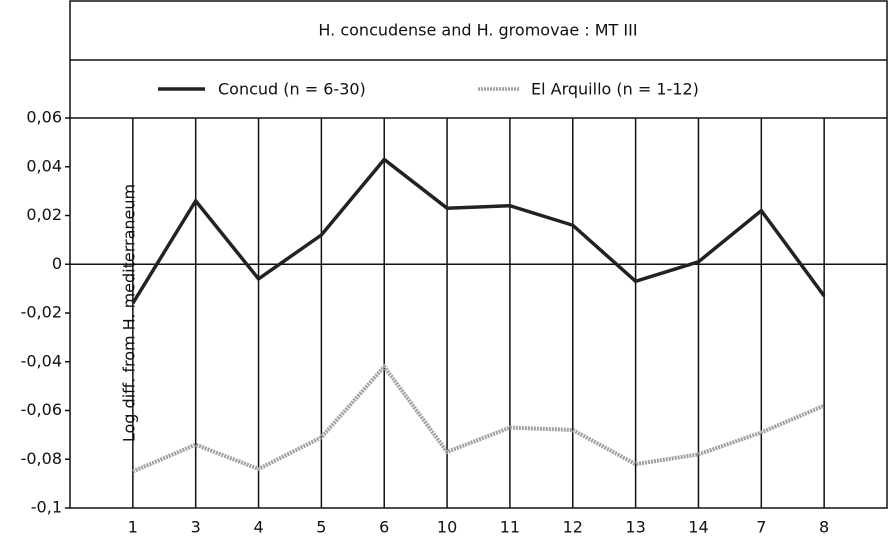 This screenshot has height=545, width=891. Describe the element at coordinates (57, 263) in the screenshot. I see `y-tick-label: 0` at that location.